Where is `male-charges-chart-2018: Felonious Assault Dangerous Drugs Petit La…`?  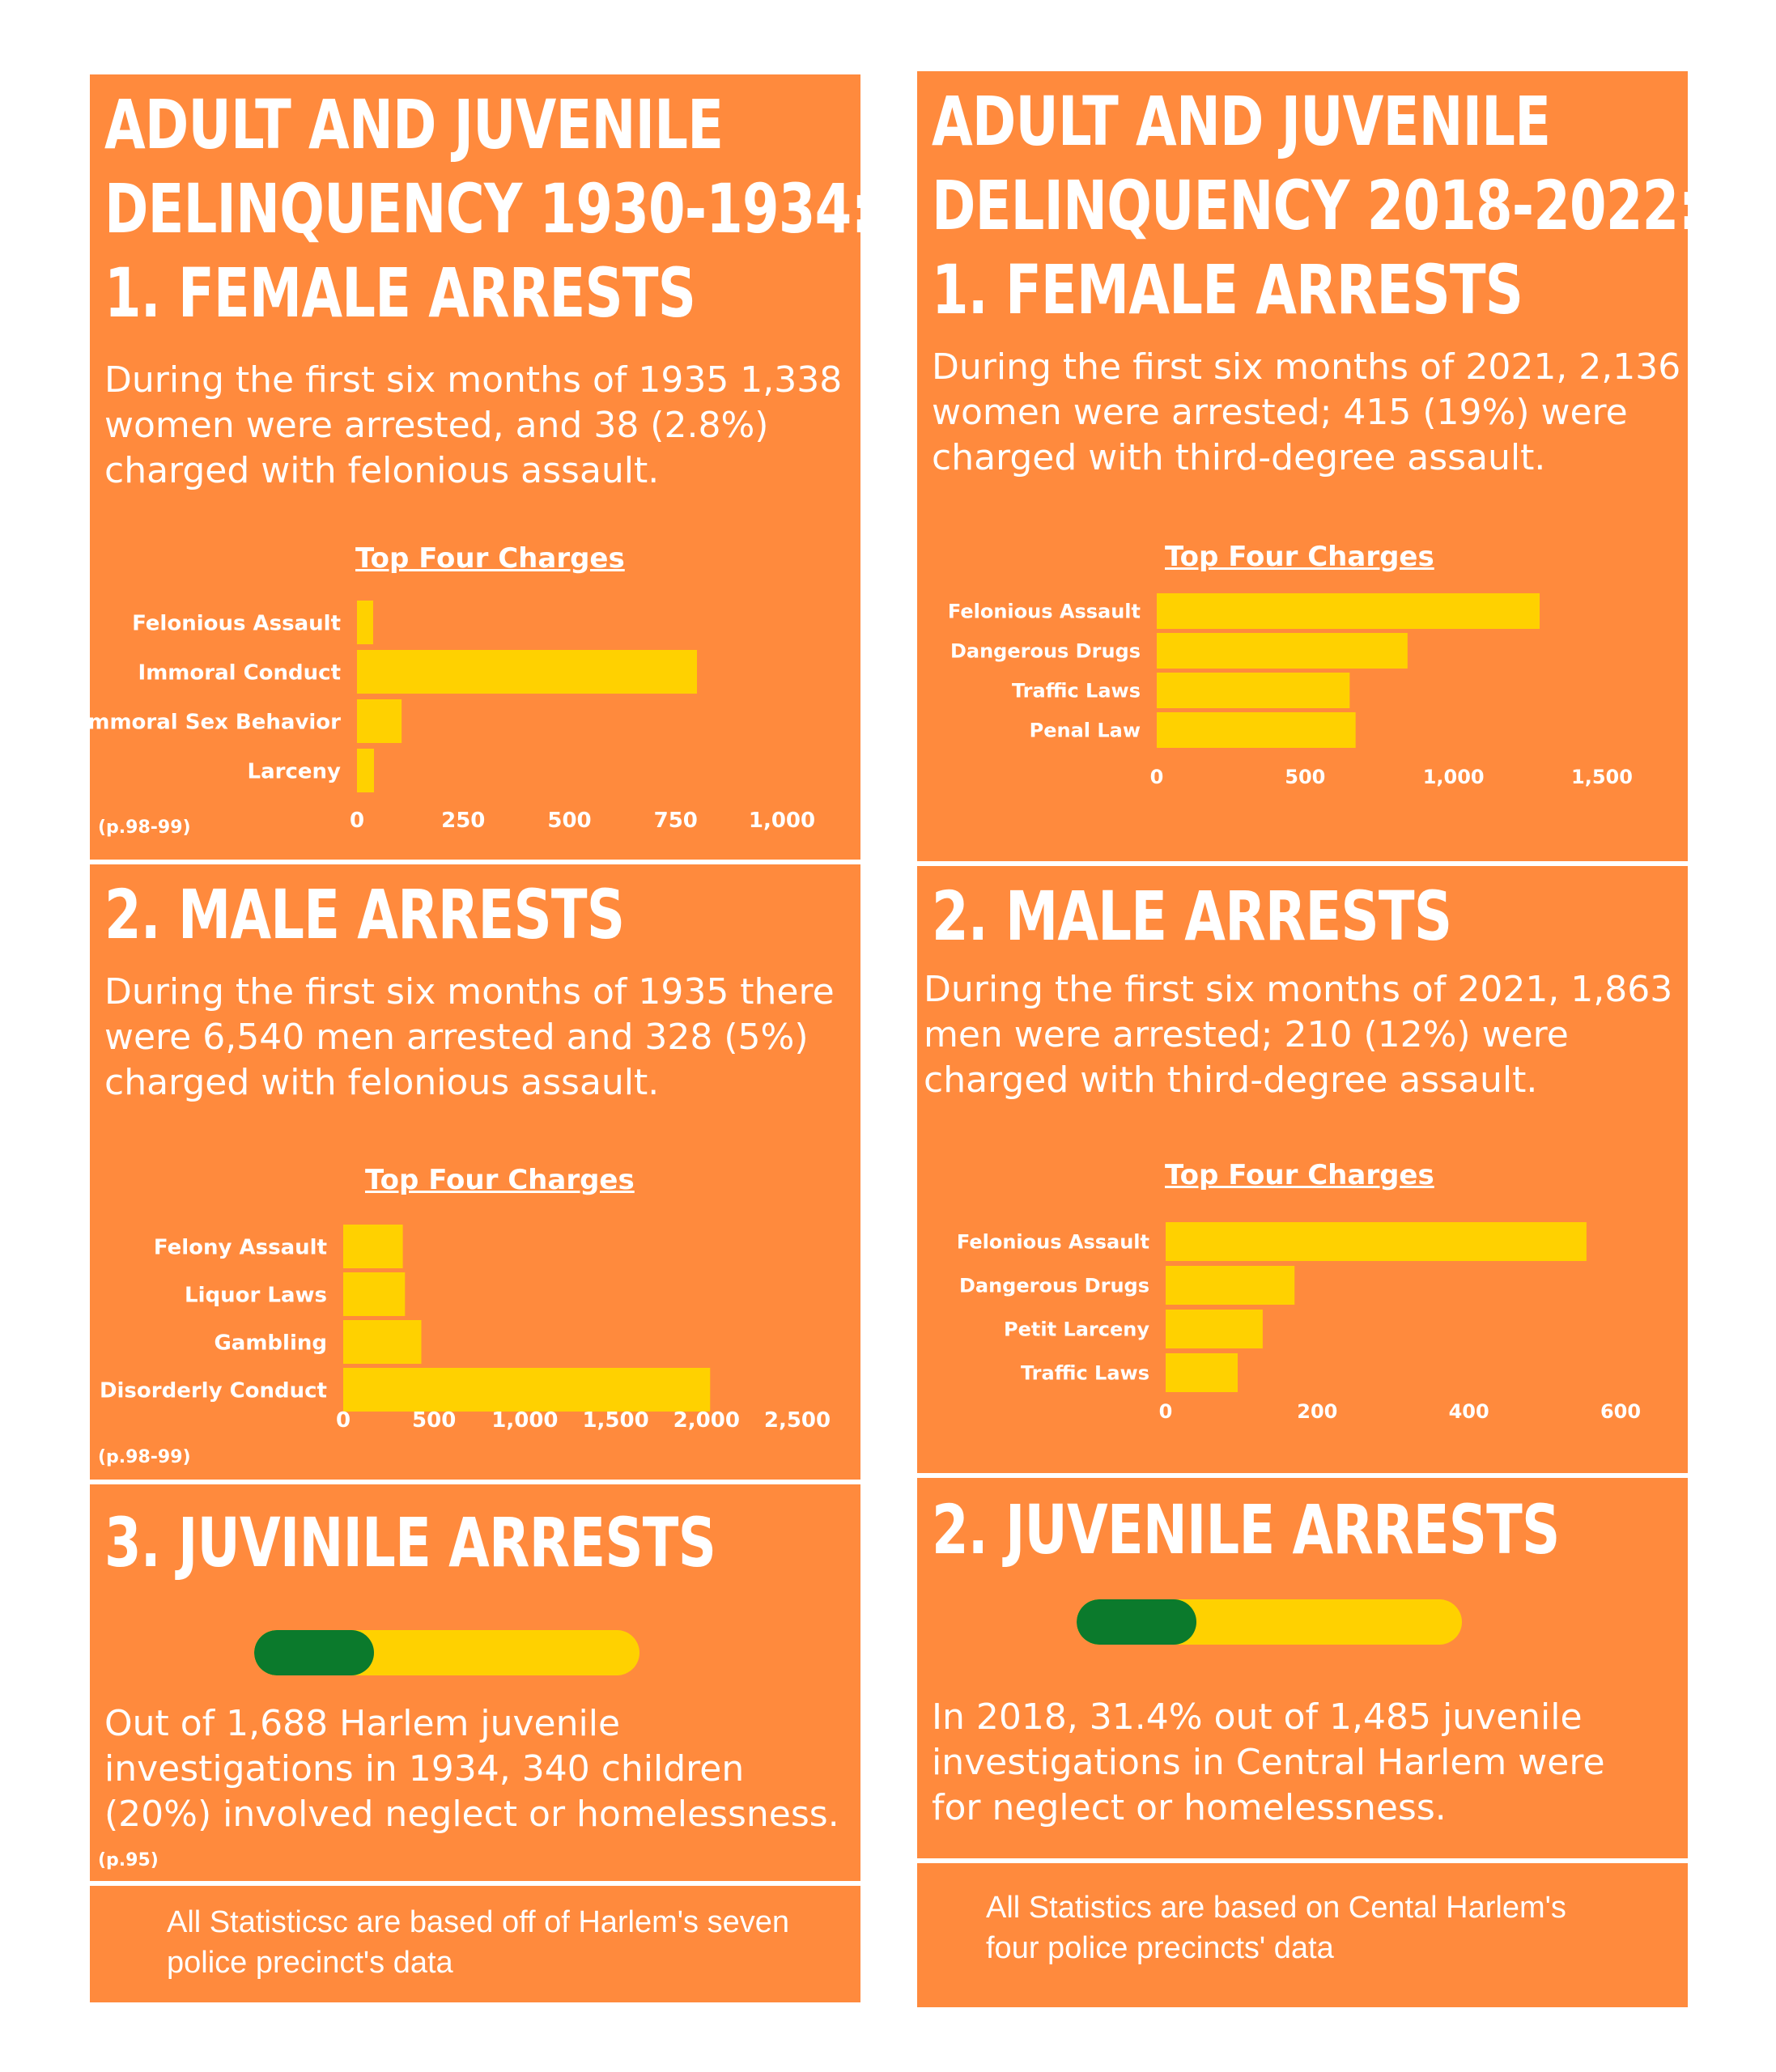
male-charges-chart-2018: Felonious Assault Dangerous Drugs Petit La… is located at coordinates (1299, 1322).